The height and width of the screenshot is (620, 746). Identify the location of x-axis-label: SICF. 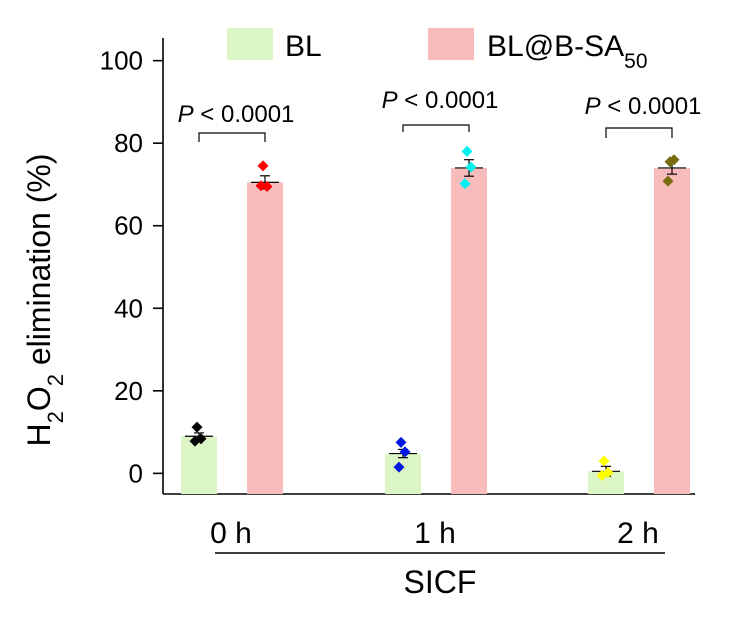
(440, 582).